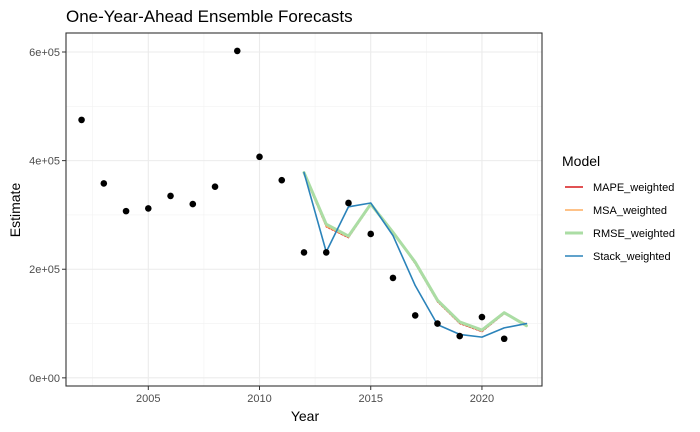  Describe the element at coordinates (633, 188) in the screenshot. I see `legend-label: MAPE_weighted` at that location.